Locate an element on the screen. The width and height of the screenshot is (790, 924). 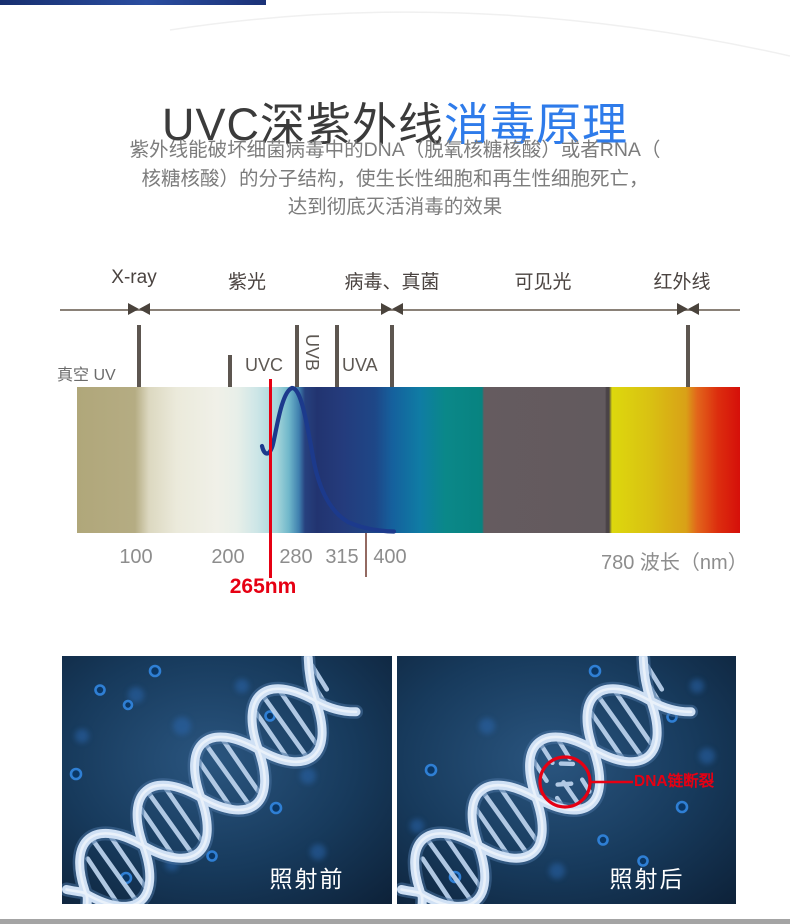
irradiation-before-label: 照射前 is located at coordinates (307, 879).